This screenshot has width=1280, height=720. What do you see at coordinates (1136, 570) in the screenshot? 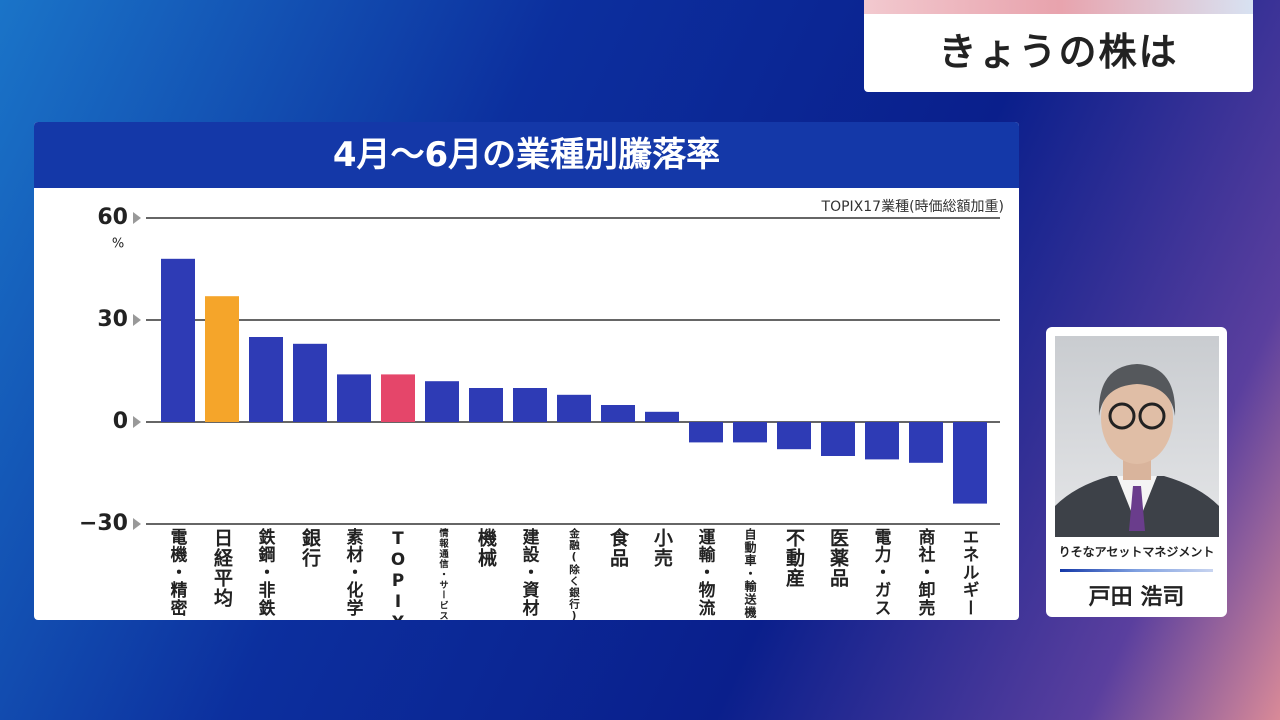
I see `name-divider` at bounding box center [1136, 570].